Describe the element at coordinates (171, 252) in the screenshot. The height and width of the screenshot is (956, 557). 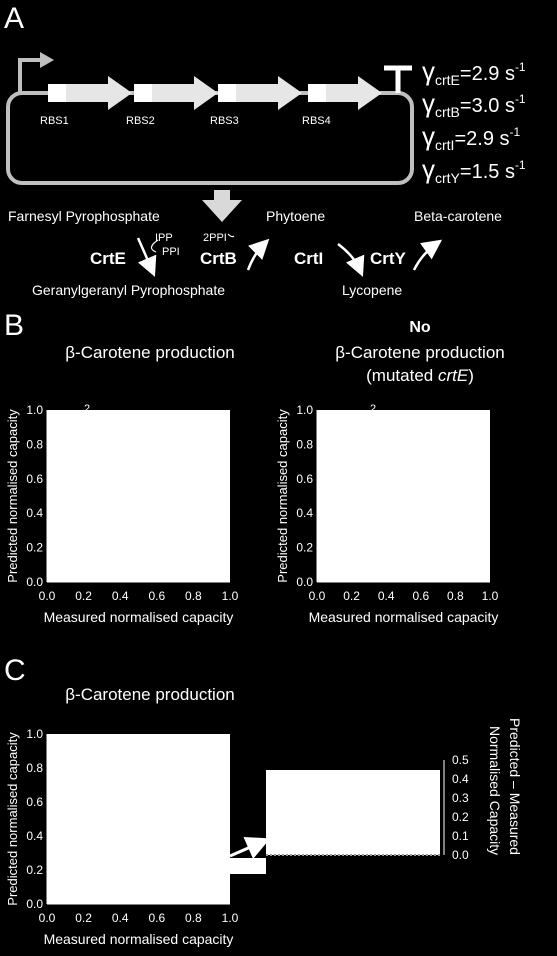
I see `ppi-label: PPI` at that location.